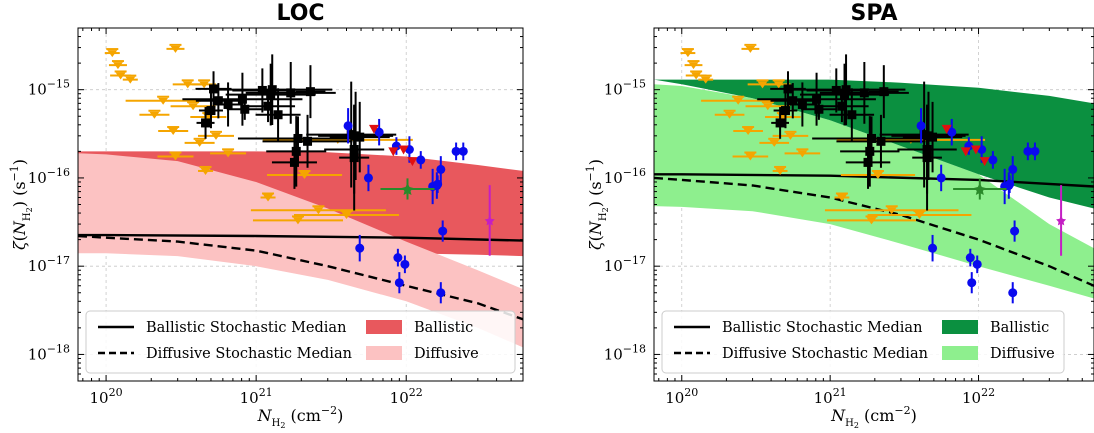 This screenshot has width=1094, height=433. What do you see at coordinates (49, 352) in the screenshot?
I see `y-tick-label: 10−18` at bounding box center [49, 352].